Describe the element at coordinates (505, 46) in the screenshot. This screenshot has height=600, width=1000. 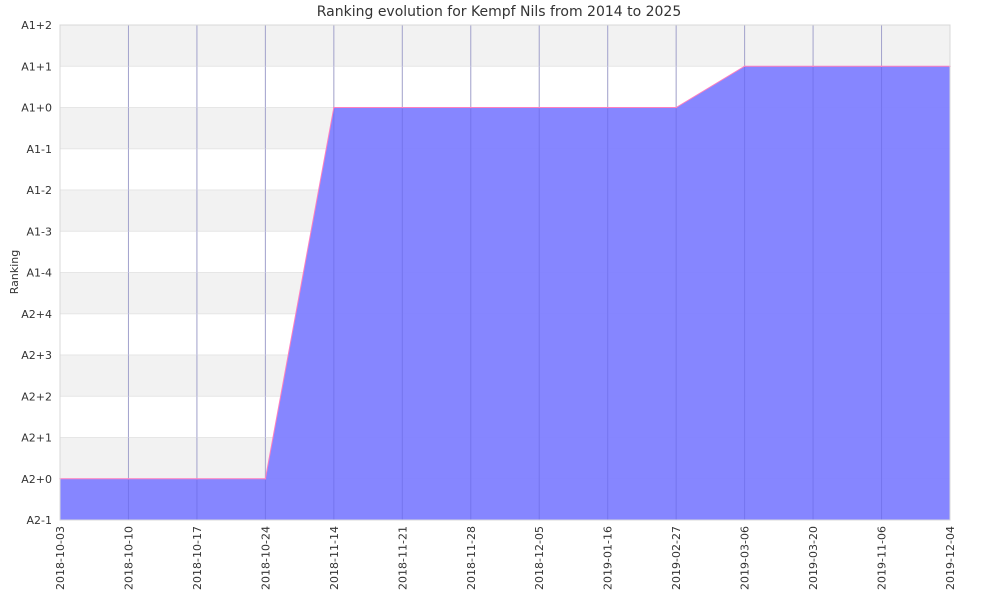
I see `background-band` at that location.